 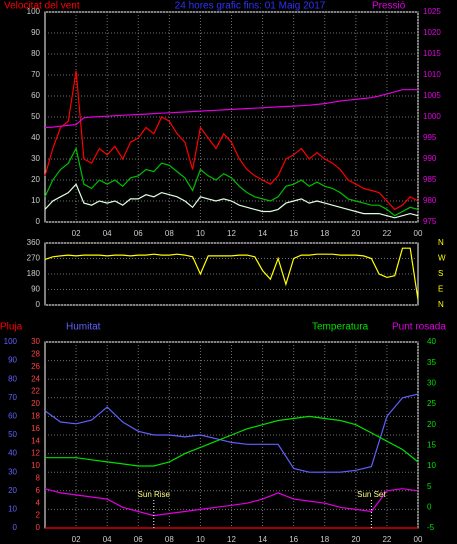 I want to click on annotation: Sun Set, so click(x=371, y=494).